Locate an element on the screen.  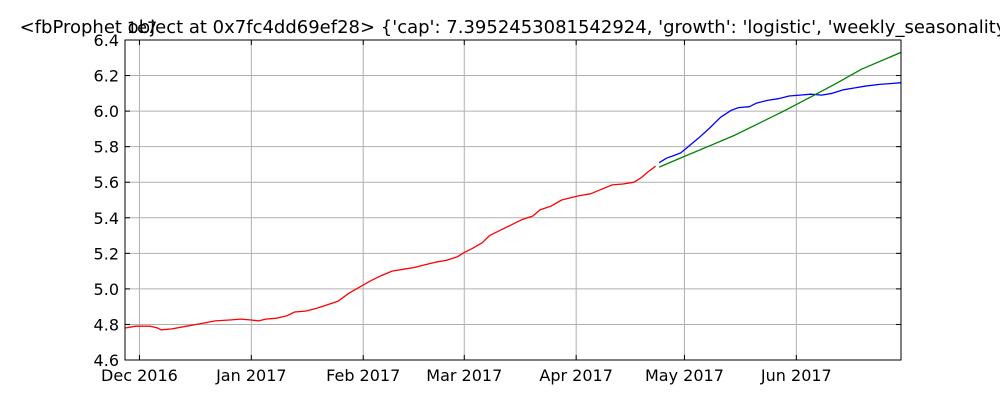
y-tick-label: 5.0 is located at coordinates (106, 289).